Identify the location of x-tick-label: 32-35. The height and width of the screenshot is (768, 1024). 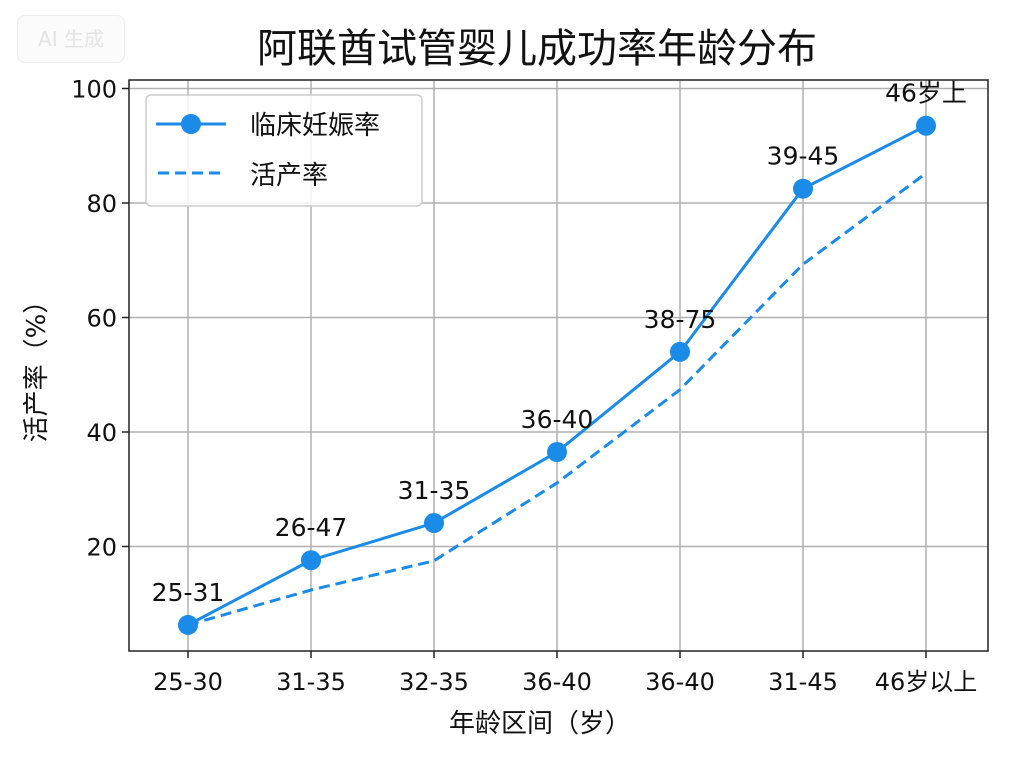
(434, 682).